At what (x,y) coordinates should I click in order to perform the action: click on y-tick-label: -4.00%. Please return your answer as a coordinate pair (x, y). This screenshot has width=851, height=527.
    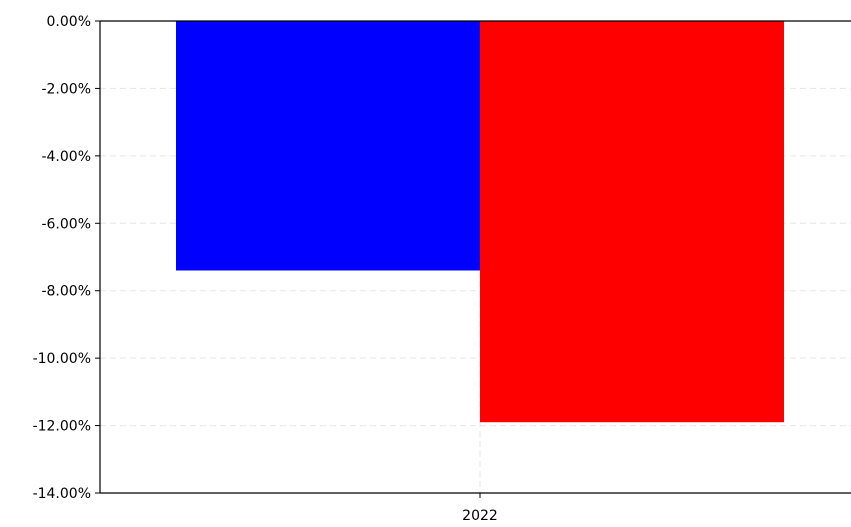
    Looking at the image, I should click on (66, 157).